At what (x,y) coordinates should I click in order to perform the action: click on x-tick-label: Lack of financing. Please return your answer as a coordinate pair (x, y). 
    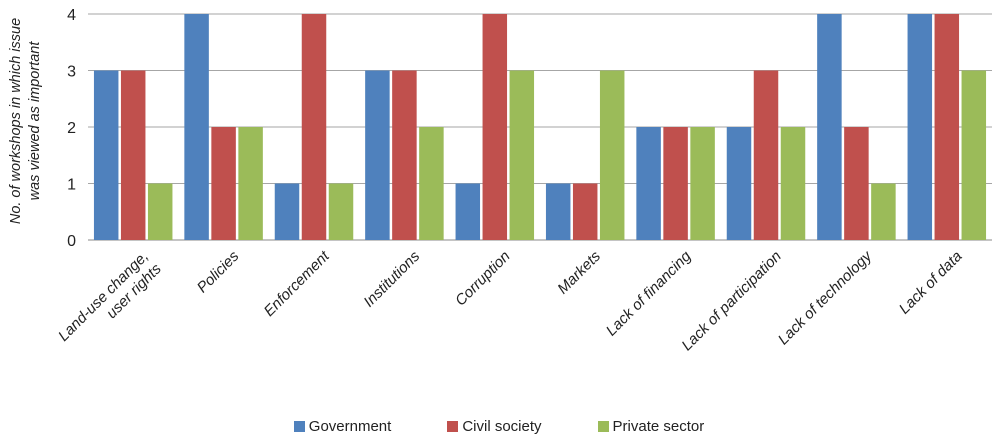
    Looking at the image, I should click on (649, 293).